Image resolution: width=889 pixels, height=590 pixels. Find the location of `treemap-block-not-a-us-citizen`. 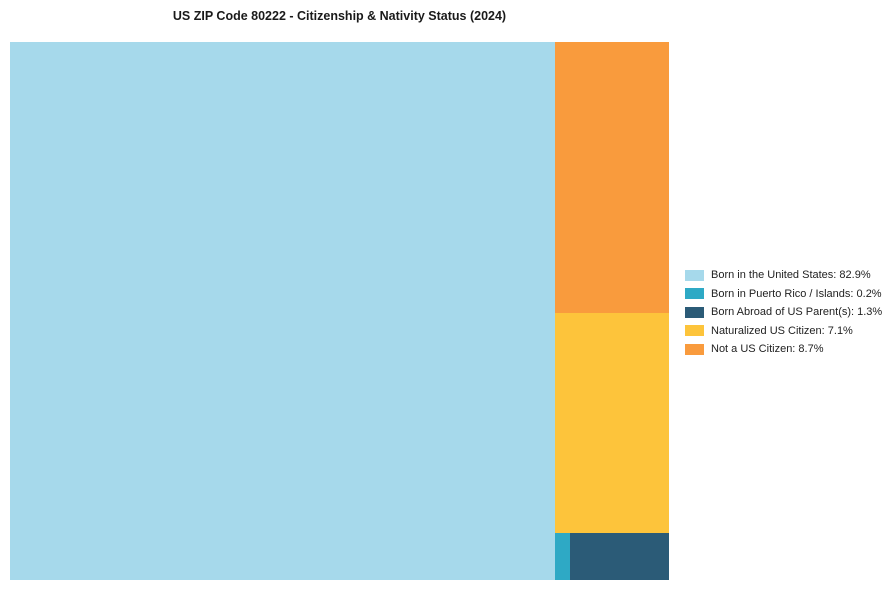

treemap-block-not-a-us-citizen is located at coordinates (612, 177).